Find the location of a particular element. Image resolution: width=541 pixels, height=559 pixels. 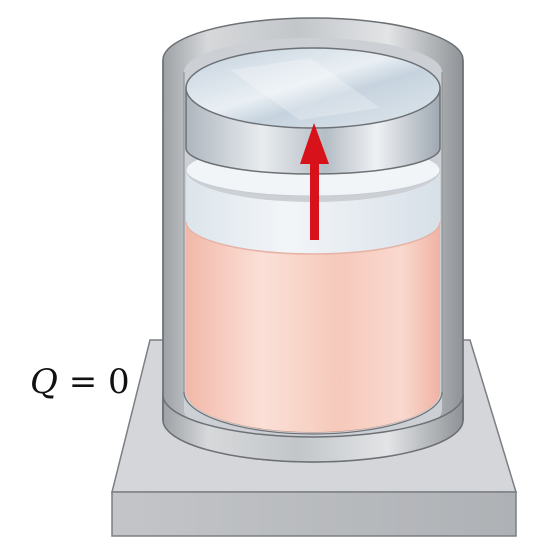

heat-symbol: Q is located at coordinates (44, 382).